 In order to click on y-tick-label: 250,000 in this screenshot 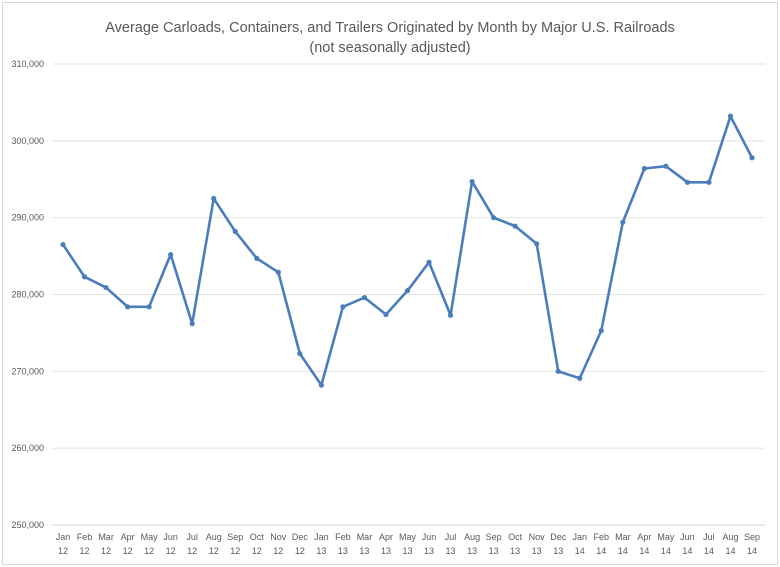, I will do `click(27, 525)`.